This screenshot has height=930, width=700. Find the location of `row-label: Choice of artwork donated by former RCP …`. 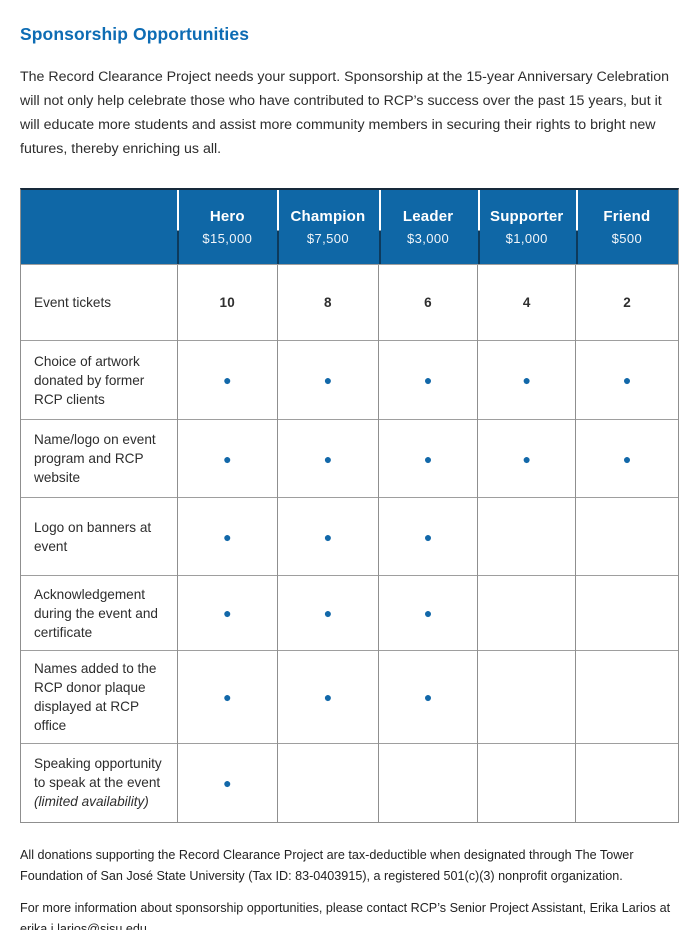

row-label: Choice of artwork donated by former RCP … is located at coordinates (99, 380).